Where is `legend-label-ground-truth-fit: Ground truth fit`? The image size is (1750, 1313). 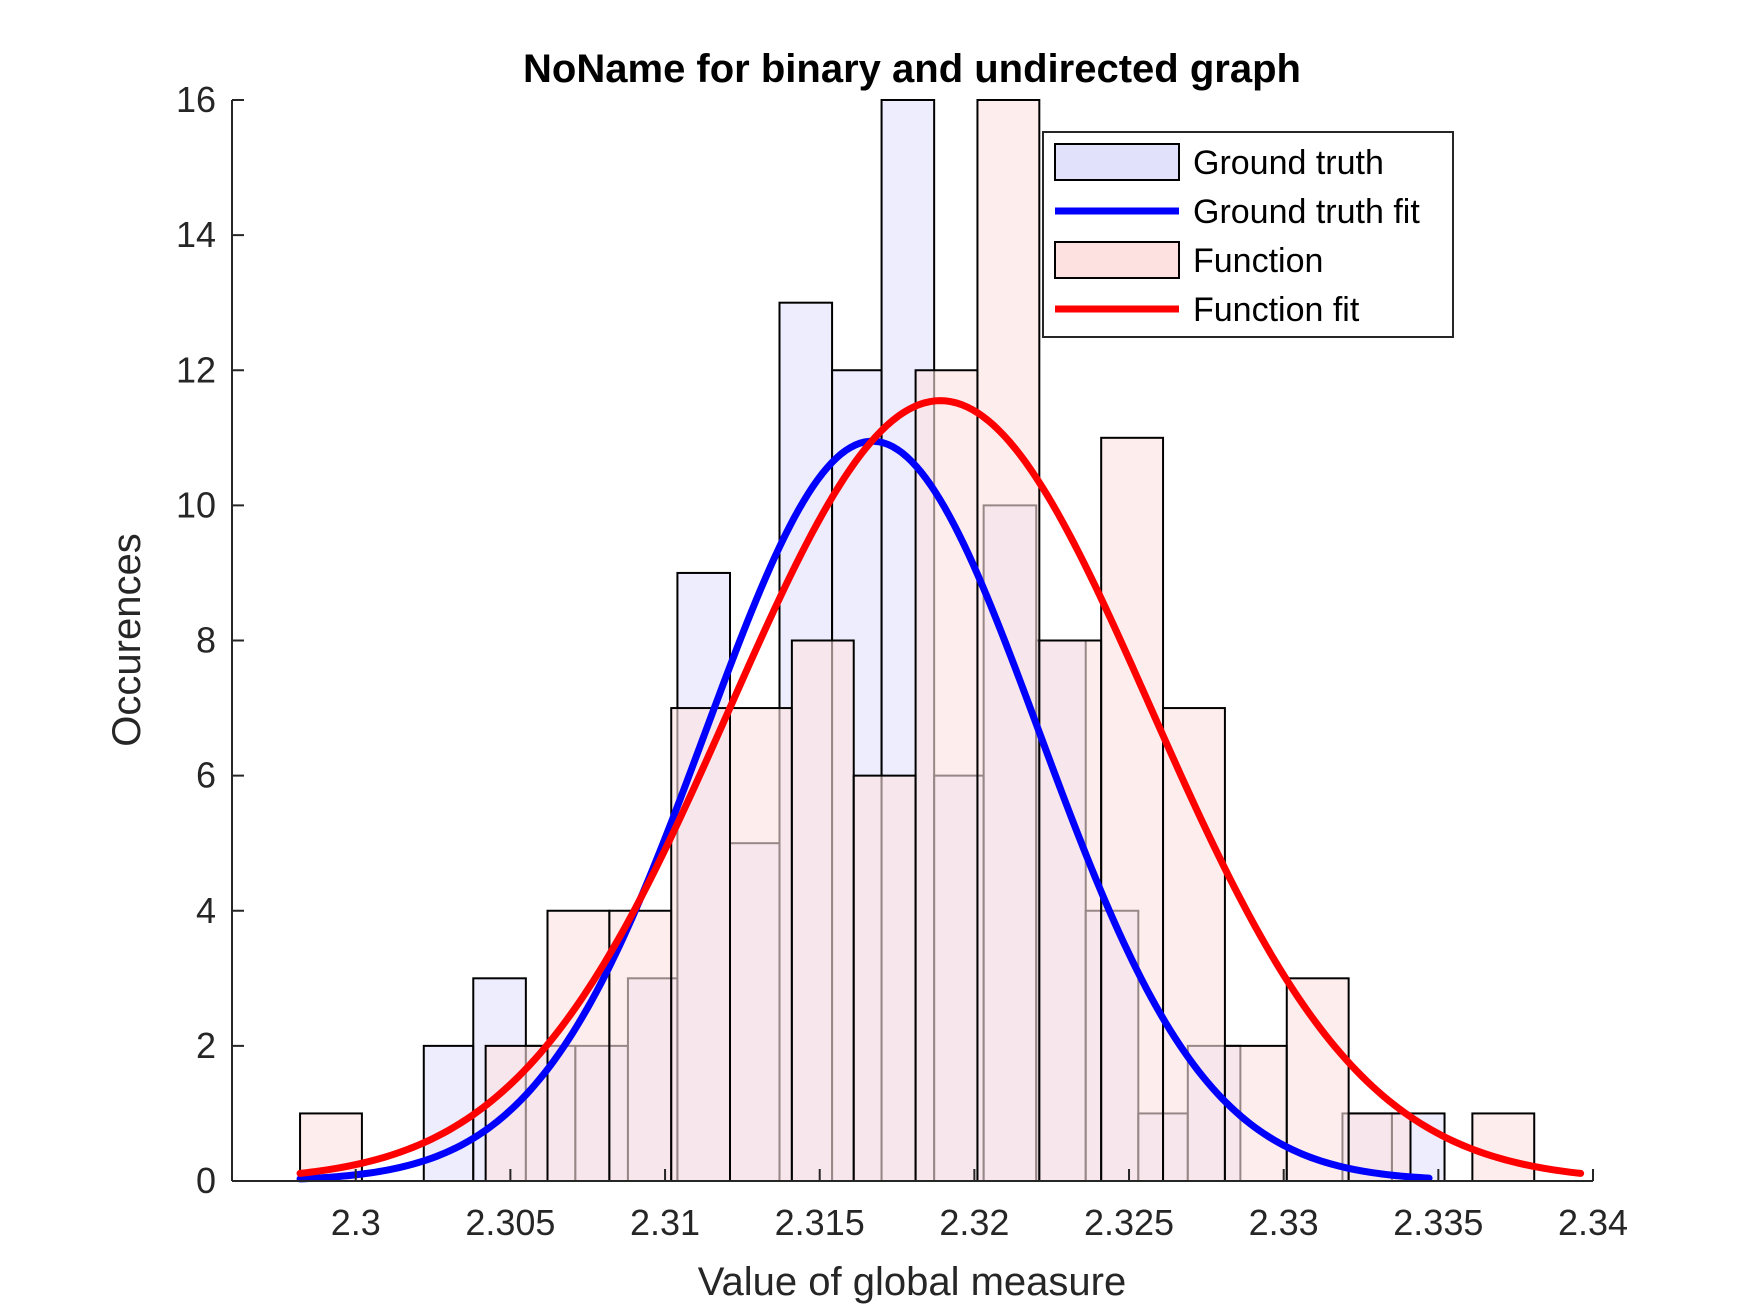
legend-label-ground-truth-fit: Ground truth fit is located at coordinates (1306, 212).